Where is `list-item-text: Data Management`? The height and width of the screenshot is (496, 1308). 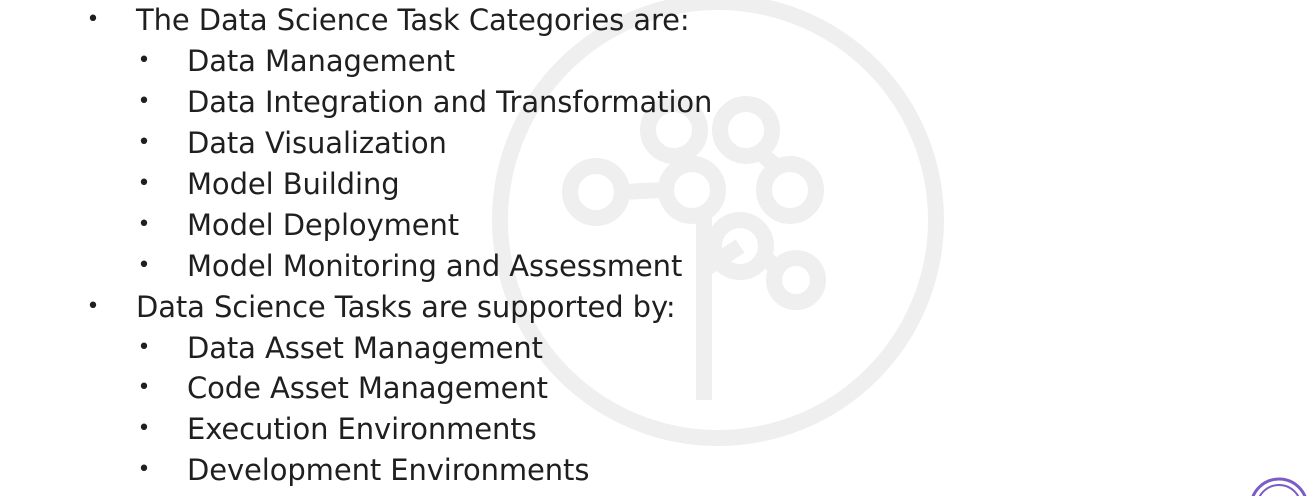
list-item-text: Data Management is located at coordinates (321, 61).